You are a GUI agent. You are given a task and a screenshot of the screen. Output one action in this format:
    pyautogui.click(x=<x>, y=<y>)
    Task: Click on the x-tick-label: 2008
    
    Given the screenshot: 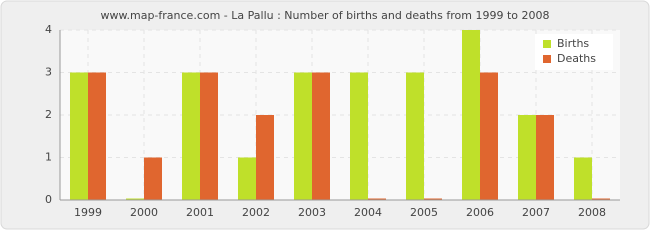 What is the action you would take?
    pyautogui.click(x=592, y=212)
    